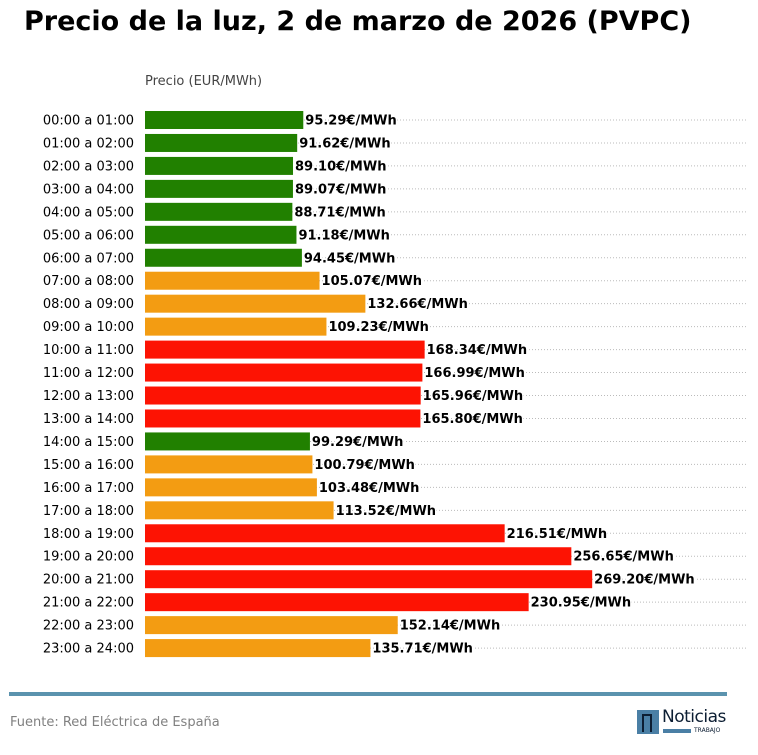 The height and width of the screenshot is (755, 758). Describe the element at coordinates (648, 722) in the screenshot. I see `logo-mark-icon` at that location.